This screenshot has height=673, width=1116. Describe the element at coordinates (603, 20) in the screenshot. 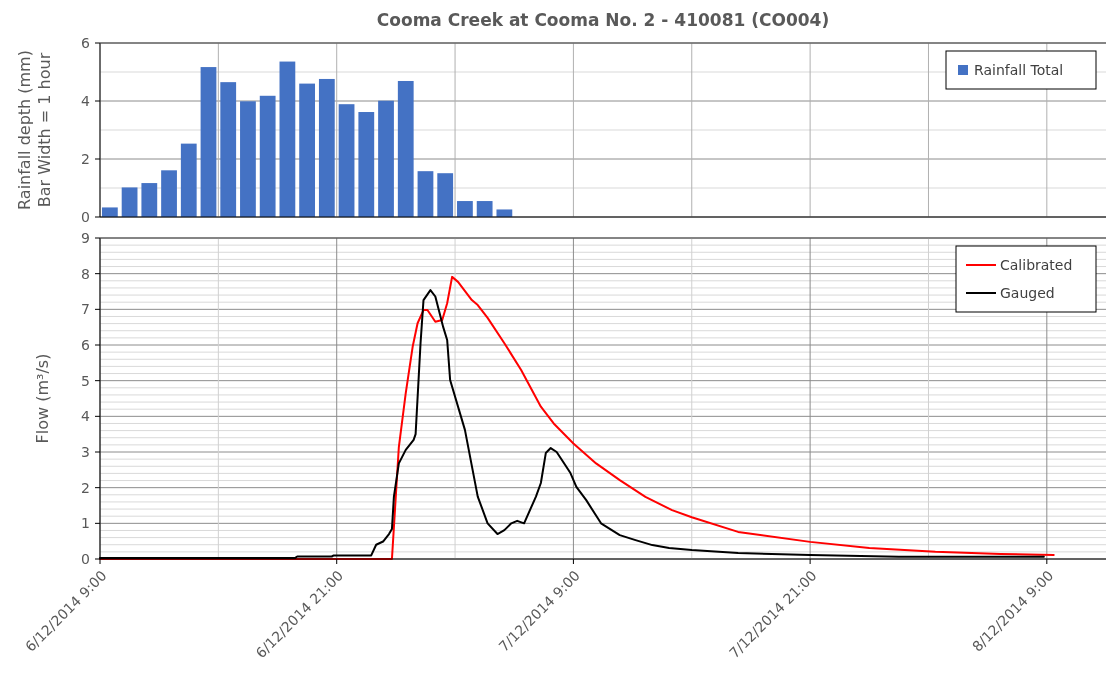

I see `chart-title: Cooma Creek at Cooma No. 2 - 410081 (CO004)` at that location.